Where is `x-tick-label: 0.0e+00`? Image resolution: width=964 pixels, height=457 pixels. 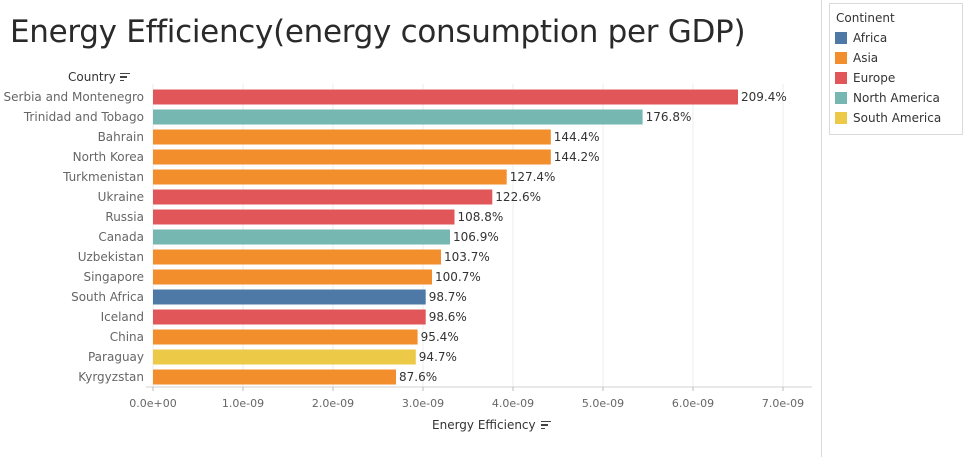 x-tick-label: 0.0e+00 is located at coordinates (152, 403).